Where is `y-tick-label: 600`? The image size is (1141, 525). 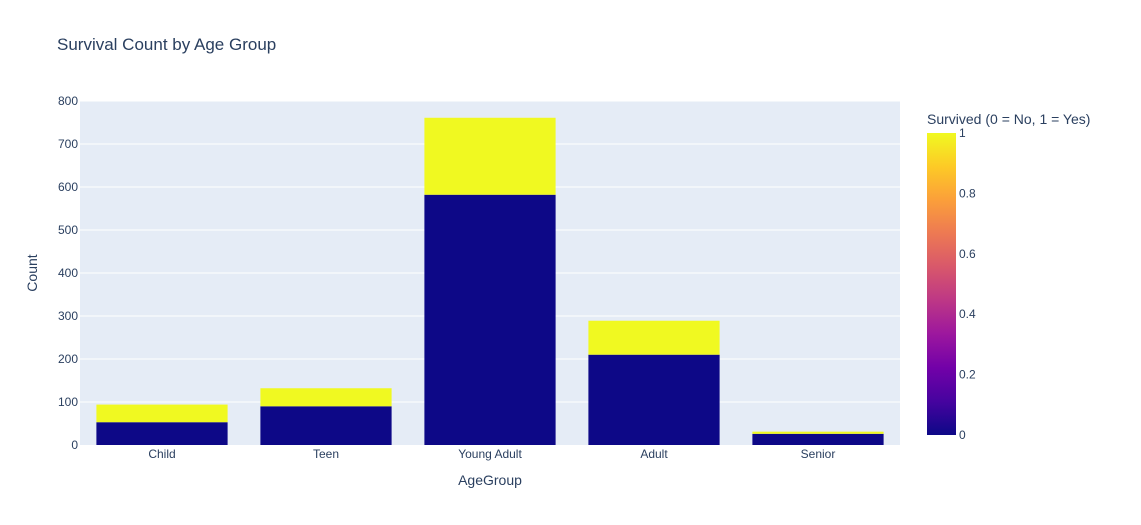
y-tick-label: 600 is located at coordinates (68, 187).